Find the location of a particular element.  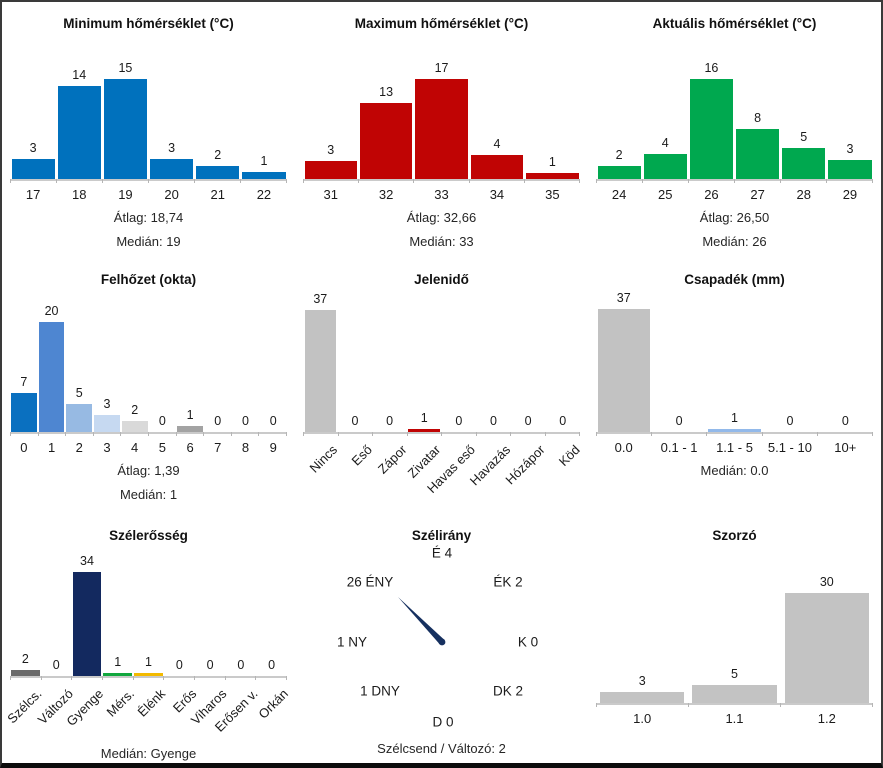

bar-slot: 30 is located at coordinates (827, 639).